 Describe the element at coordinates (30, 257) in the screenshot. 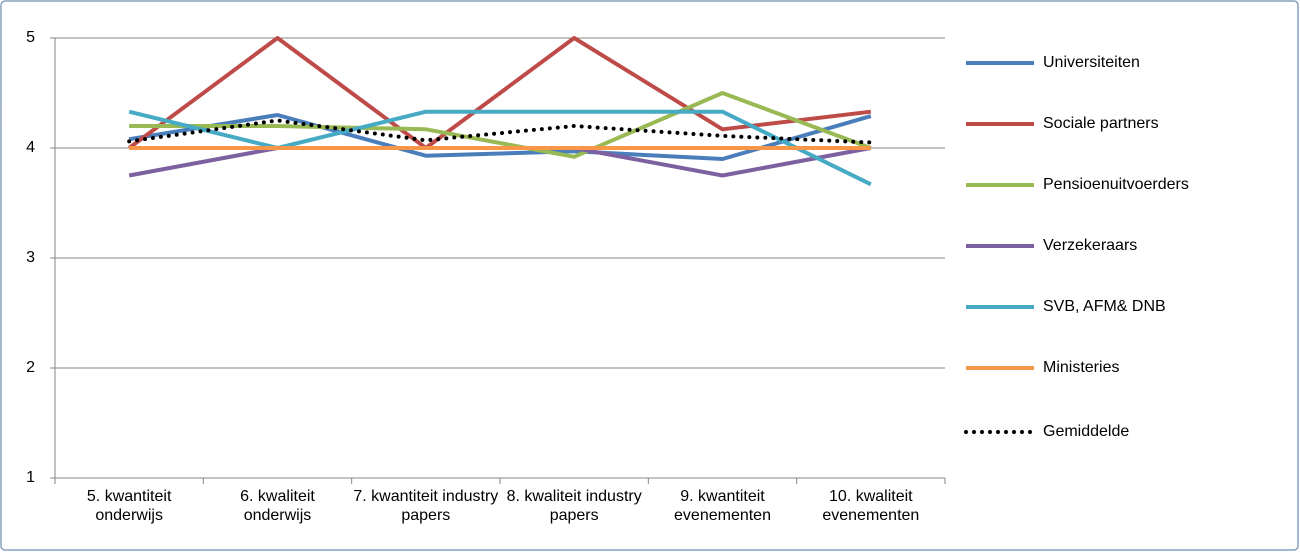

I see `y-tick-label: 3` at that location.